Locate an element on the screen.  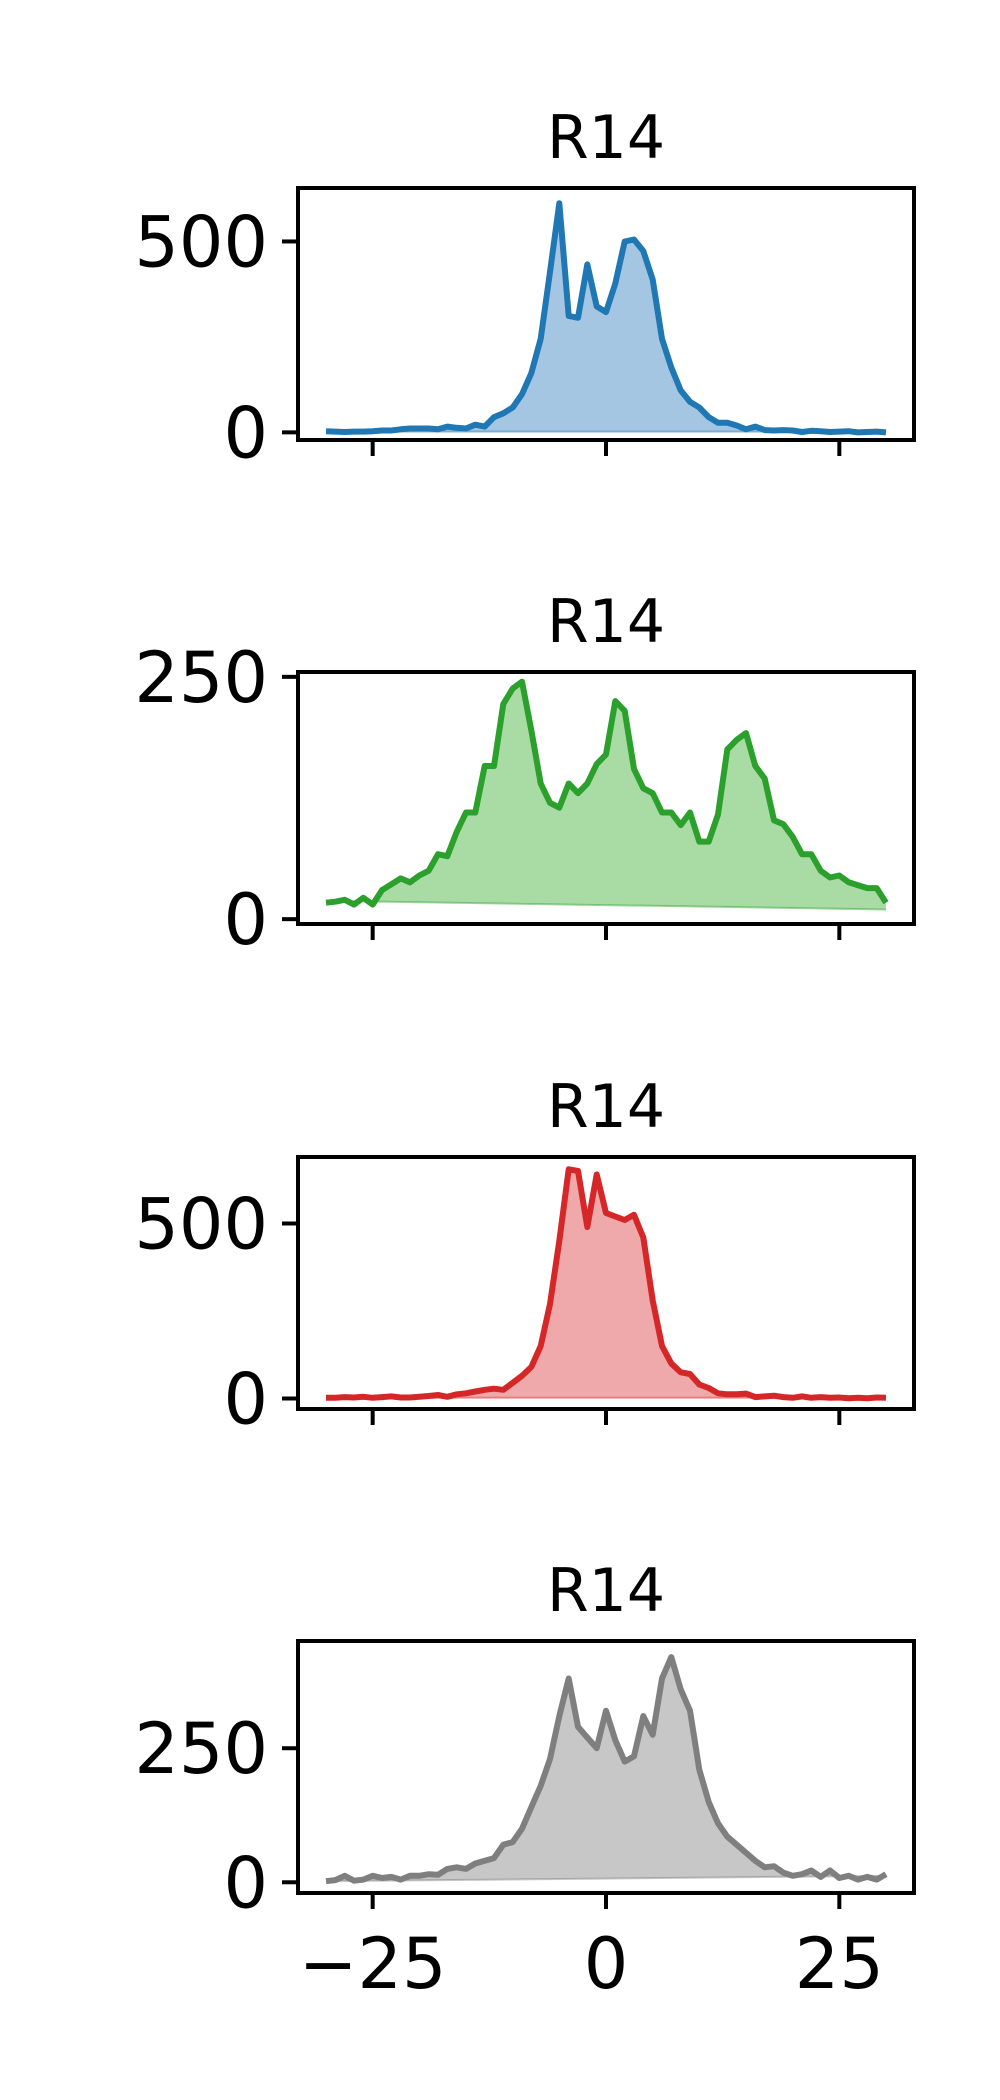
x-tick-label: 0 is located at coordinates (606, 1964).